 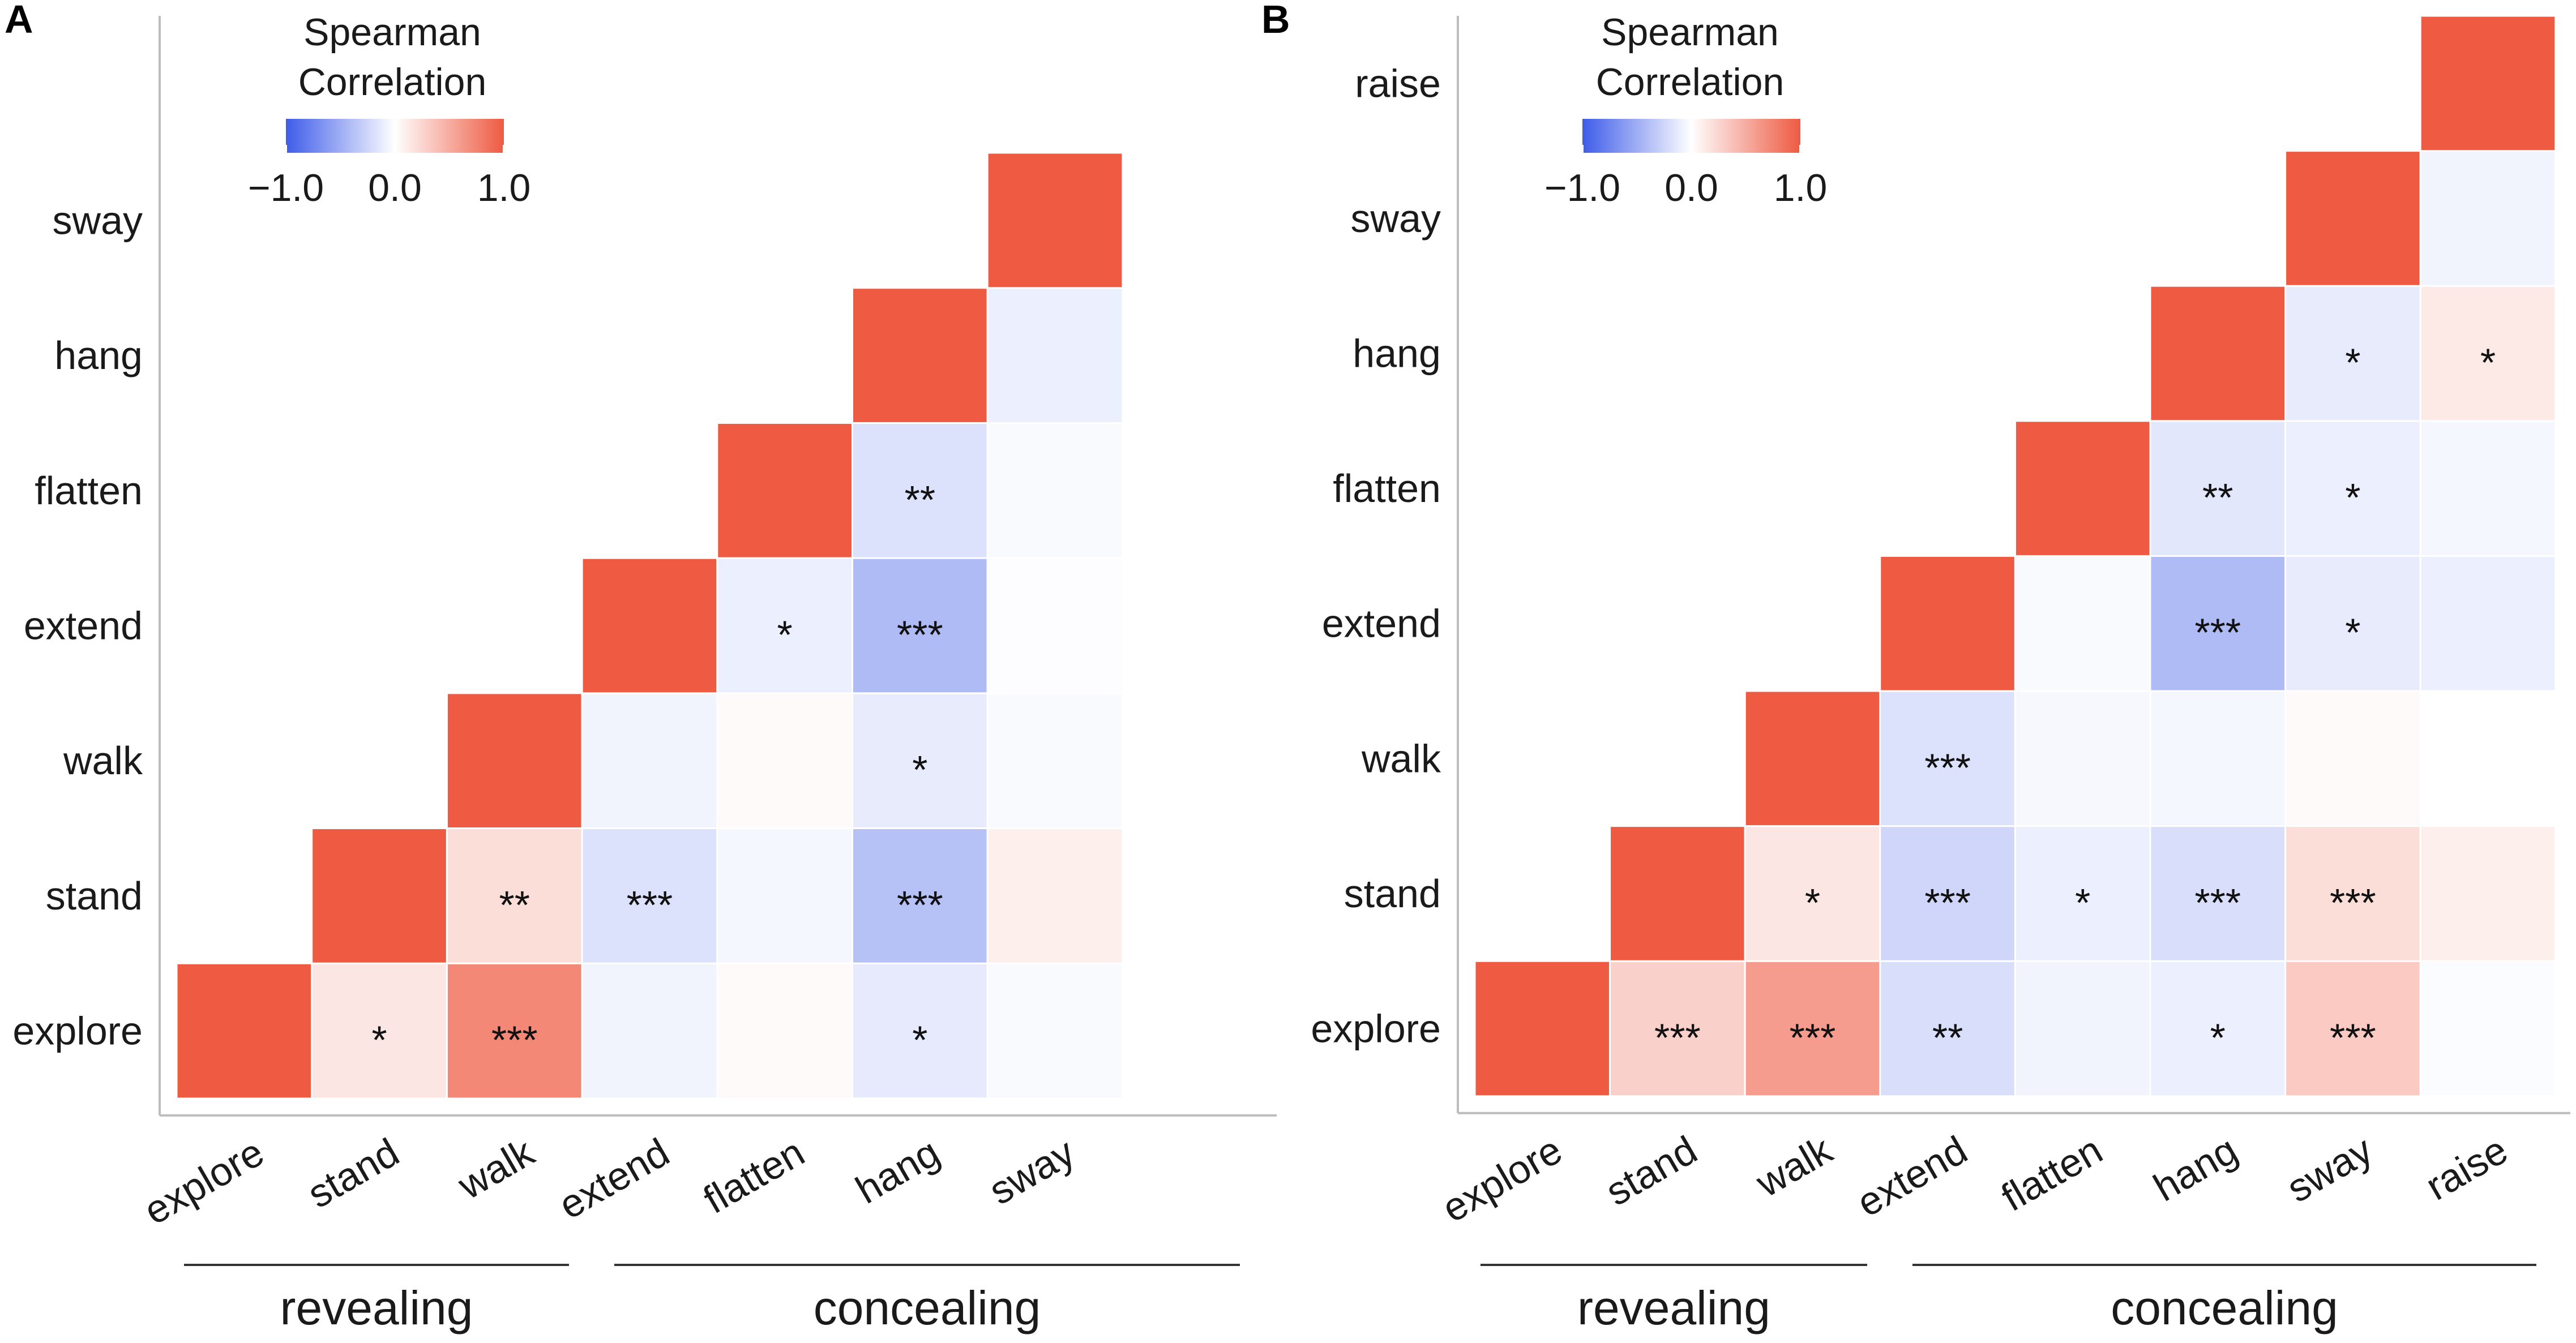 I want to click on y-tick-walk: walk, so click(x=1401, y=758).